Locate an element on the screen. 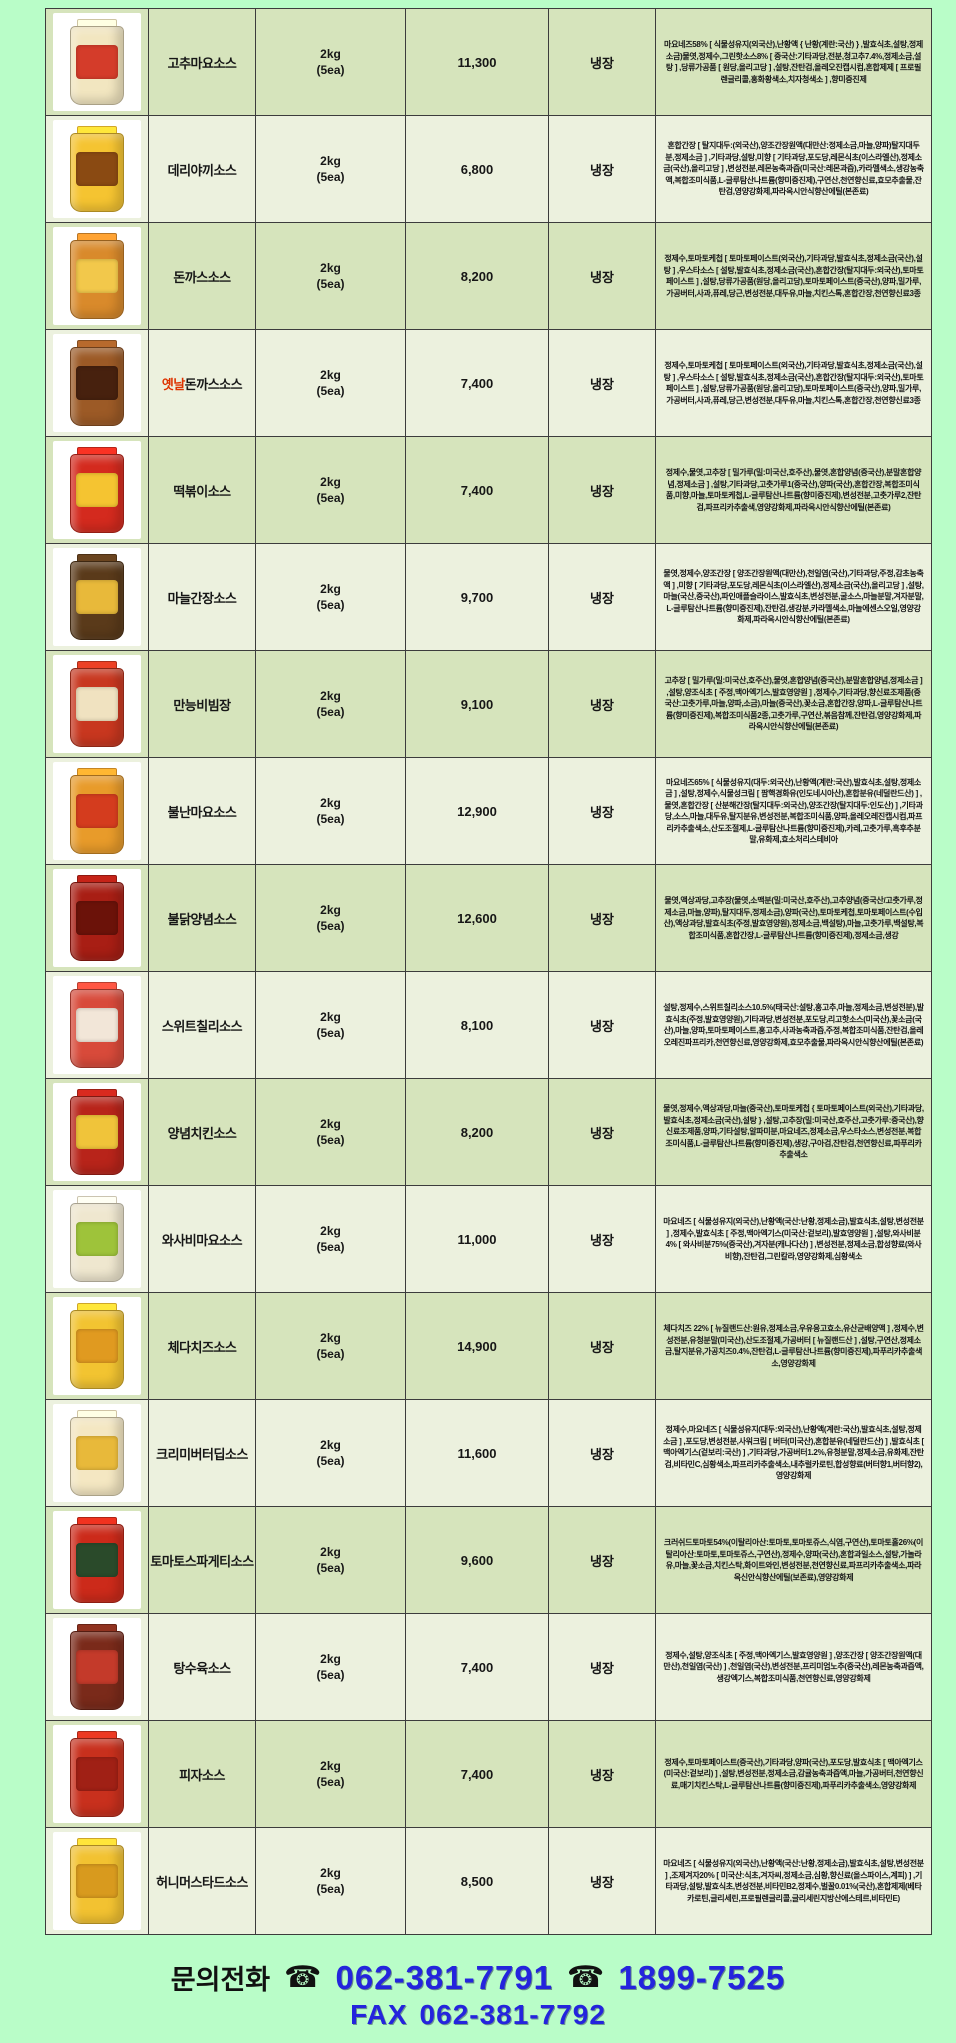 This screenshot has height=2043, width=956. product-price: 9,100 is located at coordinates (477, 704).